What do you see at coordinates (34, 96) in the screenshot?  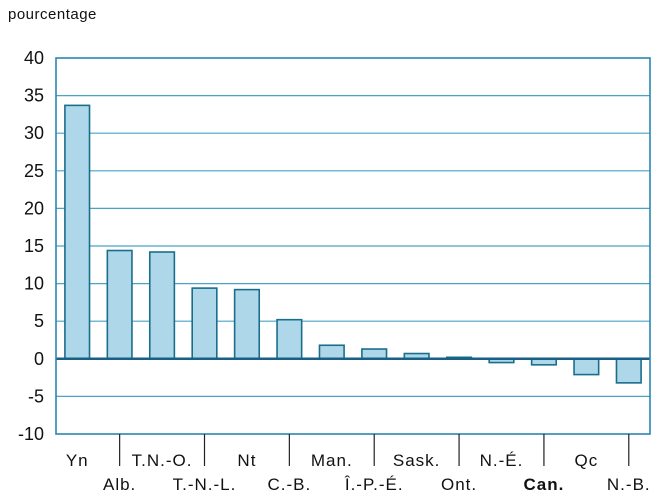 I see `y-tick-label: 35` at bounding box center [34, 96].